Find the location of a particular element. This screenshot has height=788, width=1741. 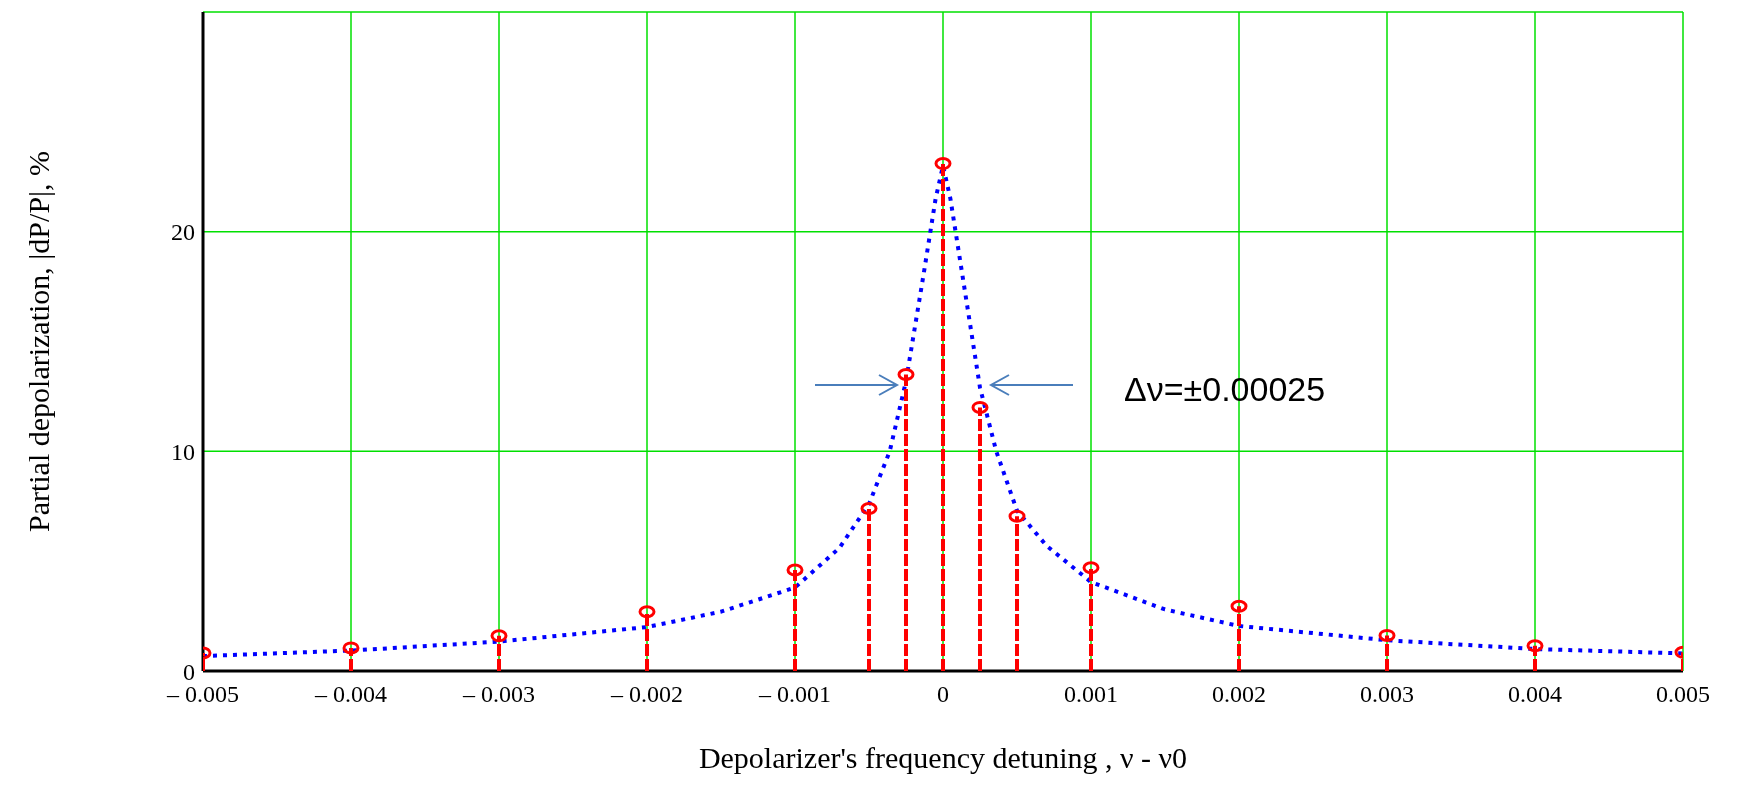

x-tick-label: 0.005 is located at coordinates (1683, 694).